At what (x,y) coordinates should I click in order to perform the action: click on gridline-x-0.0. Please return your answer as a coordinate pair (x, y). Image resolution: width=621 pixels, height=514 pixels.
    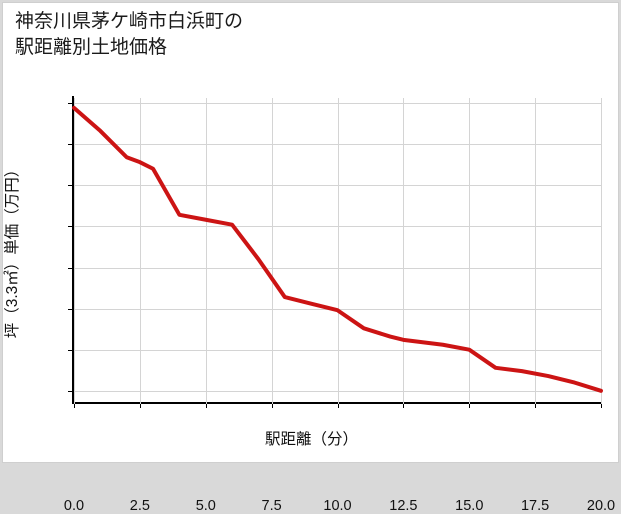
    Looking at the image, I should click on (74, 251).